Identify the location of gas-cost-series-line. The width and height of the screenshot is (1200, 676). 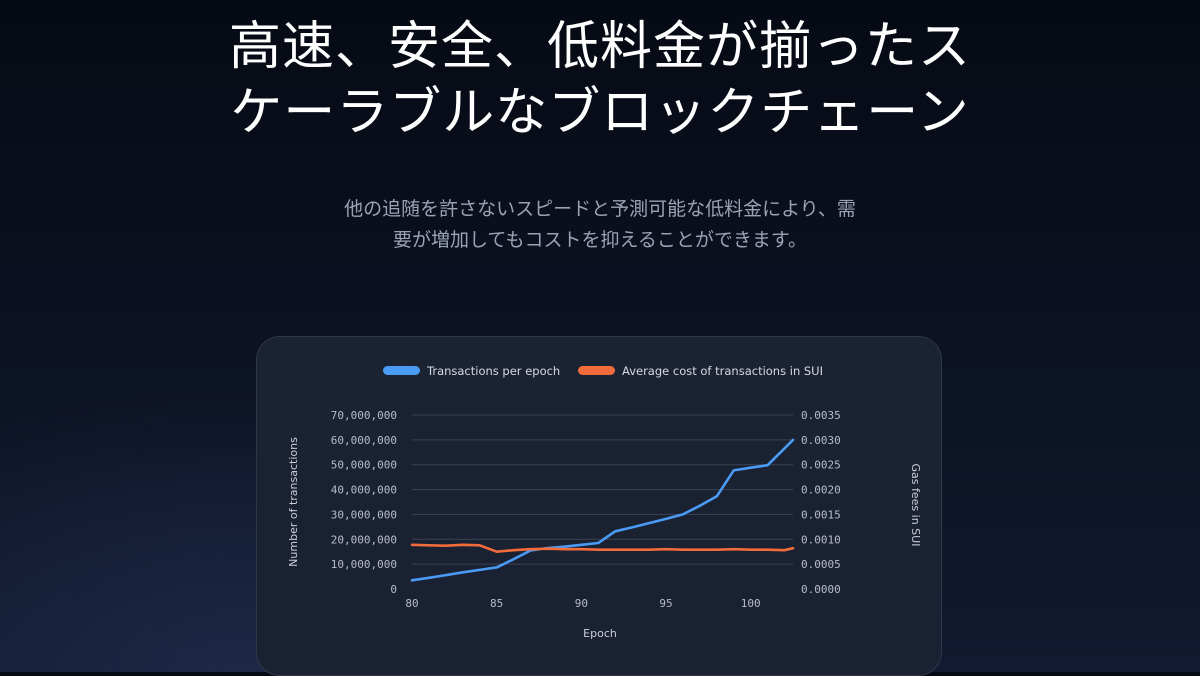
(602, 548).